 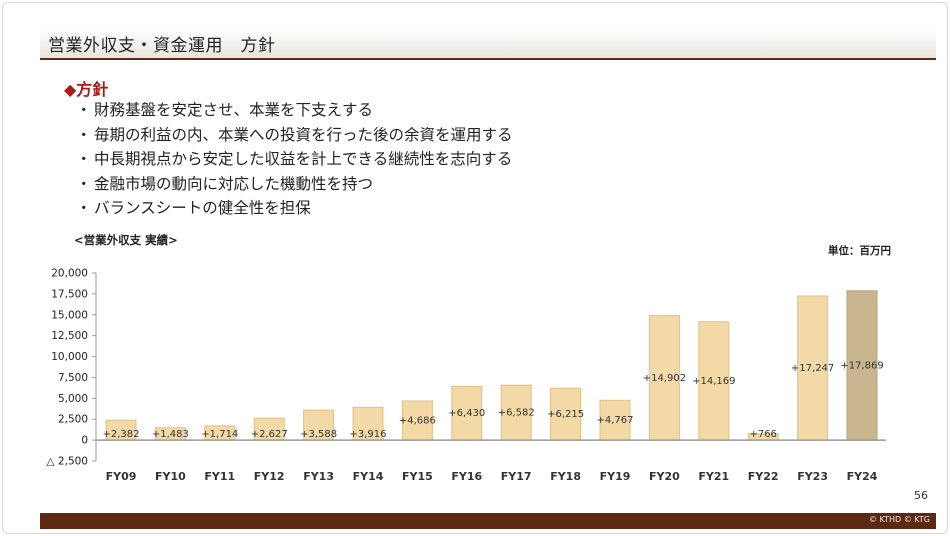 What do you see at coordinates (303, 134) in the screenshot?
I see `policy-item-text: 毎期の利益の内、本業への投資を行った後の余資を運用する` at bounding box center [303, 134].